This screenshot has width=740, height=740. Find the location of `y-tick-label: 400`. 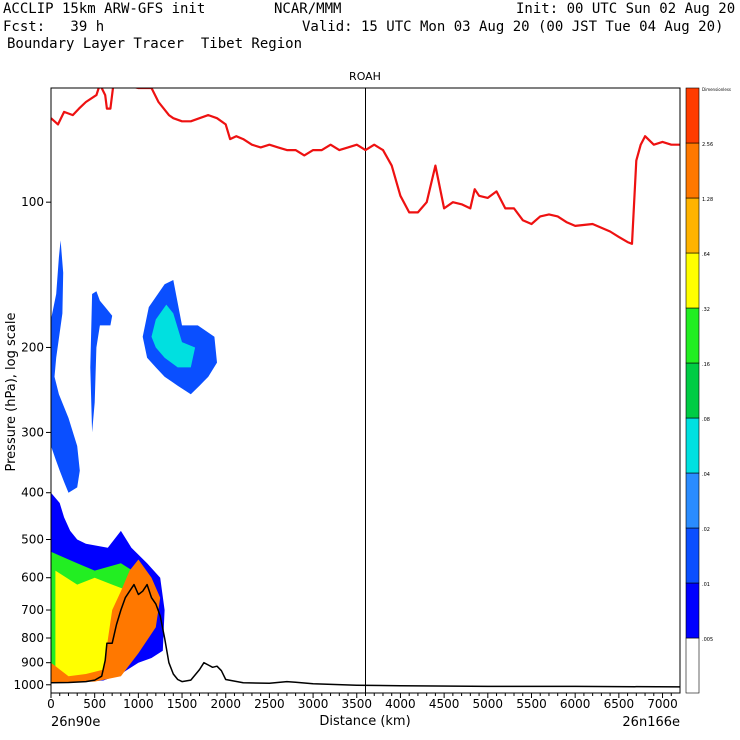

y-tick-label: 400 is located at coordinates (32, 493).